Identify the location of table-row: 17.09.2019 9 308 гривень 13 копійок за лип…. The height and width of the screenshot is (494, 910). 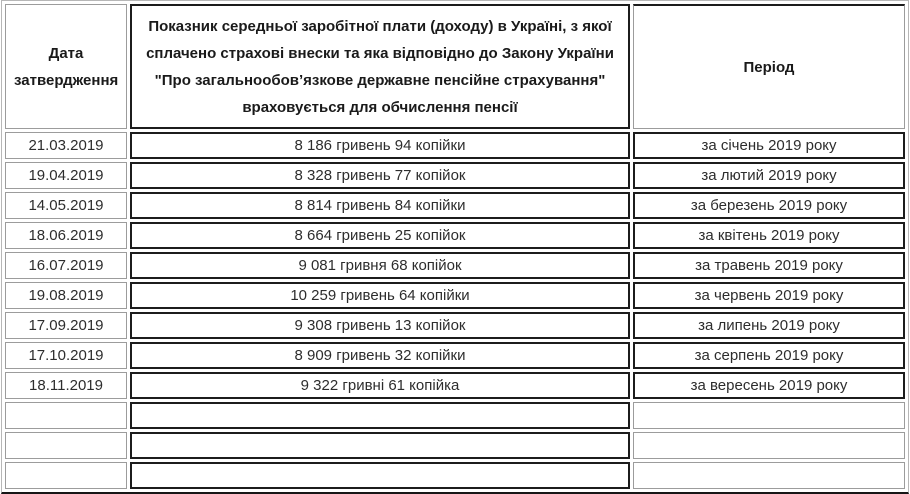
(455, 325).